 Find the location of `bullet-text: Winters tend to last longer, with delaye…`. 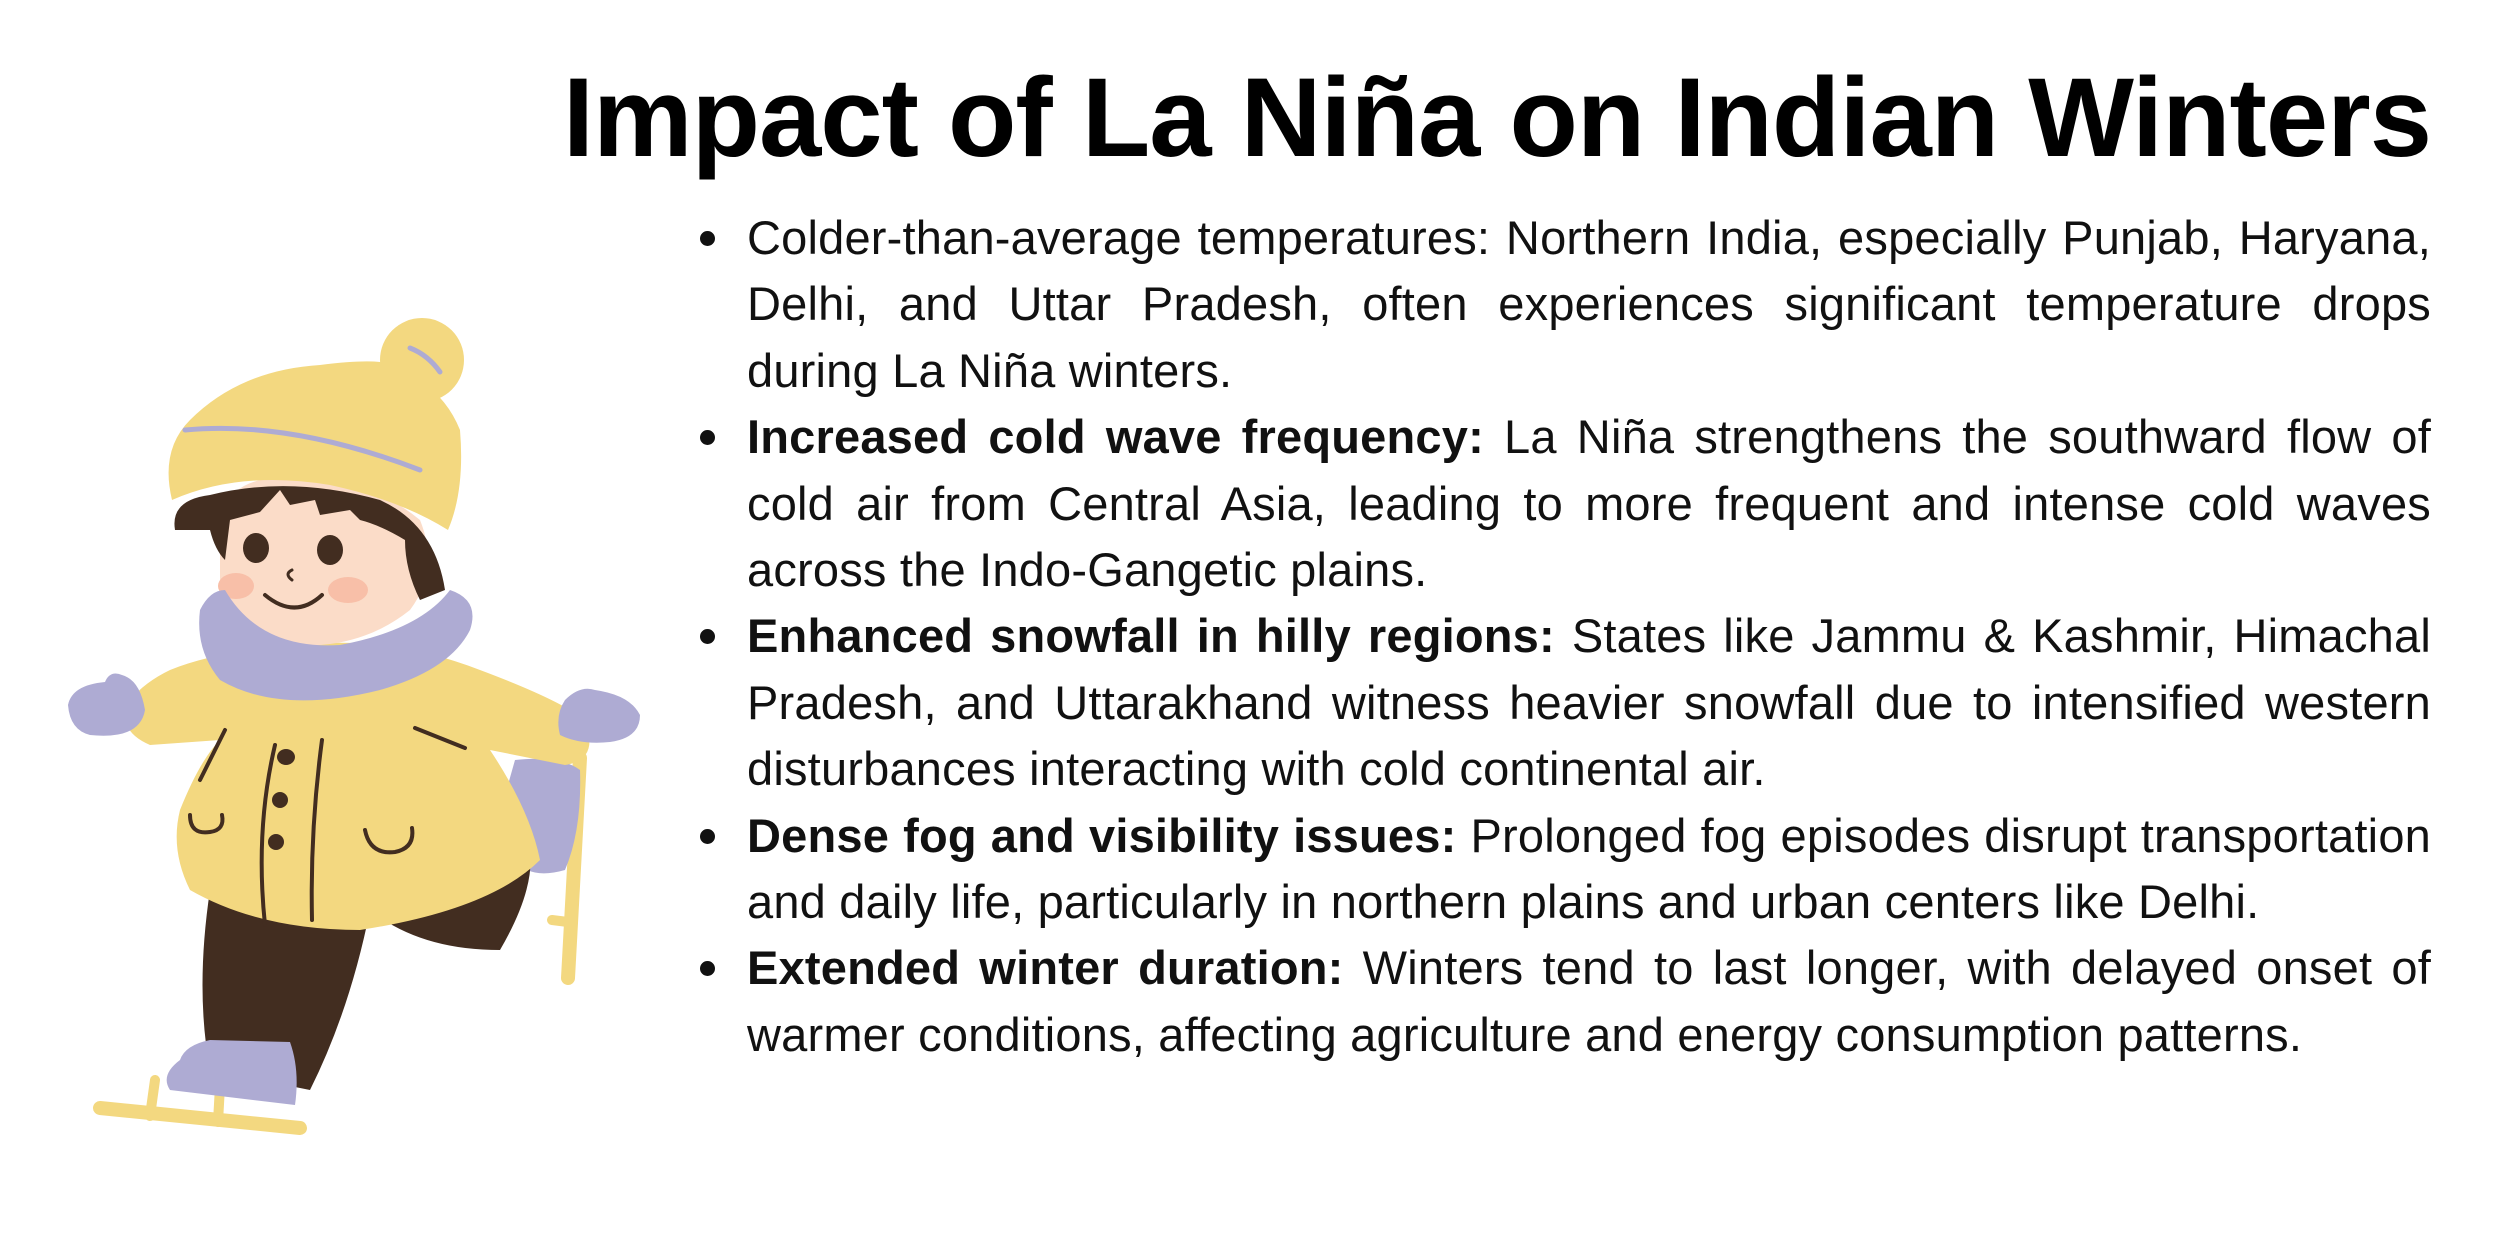

bullet-text: Winters tend to last longer, with delaye… is located at coordinates (1589, 1001).